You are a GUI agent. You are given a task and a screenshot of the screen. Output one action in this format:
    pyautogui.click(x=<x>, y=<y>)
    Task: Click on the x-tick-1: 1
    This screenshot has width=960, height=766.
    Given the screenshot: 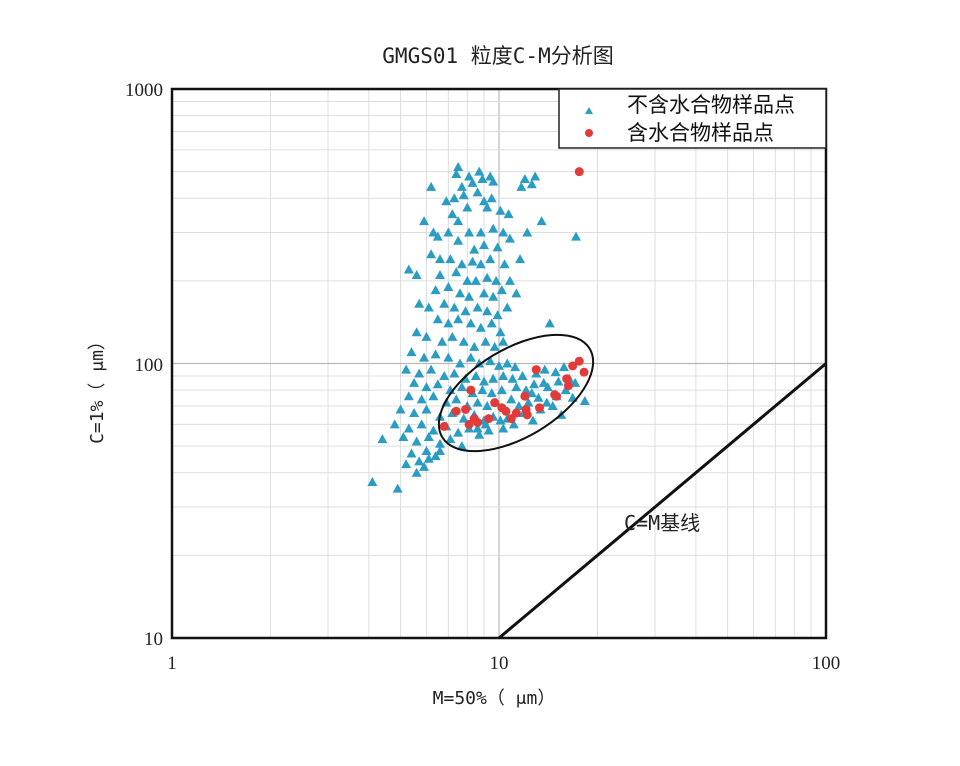 What is the action you would take?
    pyautogui.click(x=172, y=663)
    